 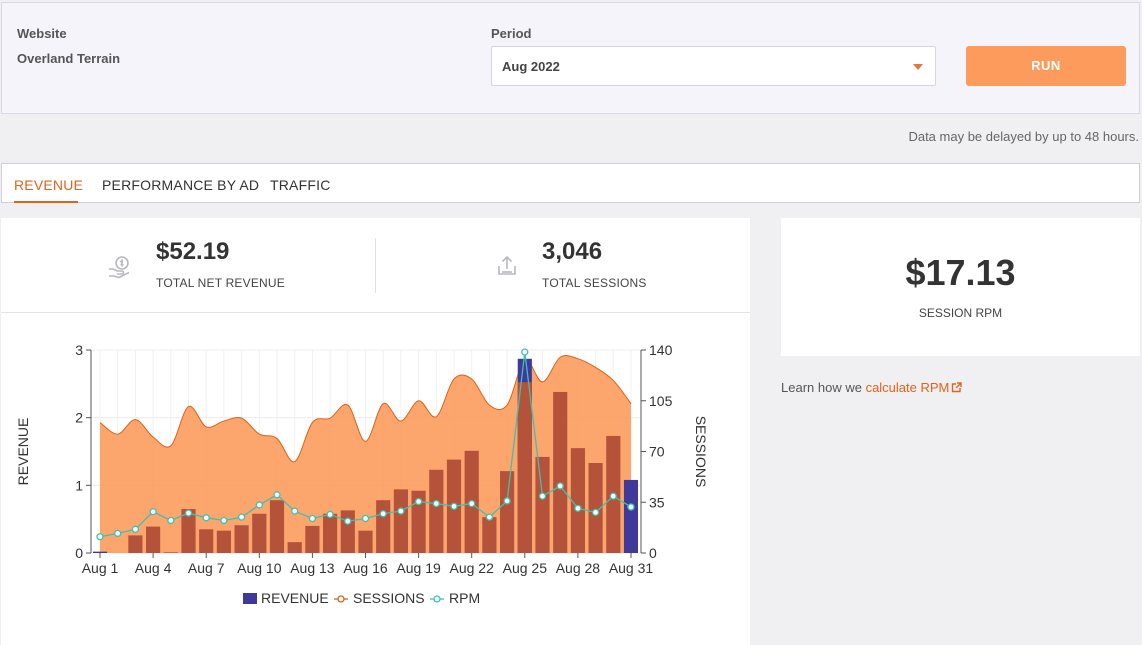 What do you see at coordinates (701, 452) in the screenshot?
I see `right-axis-title: SESSIONS` at bounding box center [701, 452].